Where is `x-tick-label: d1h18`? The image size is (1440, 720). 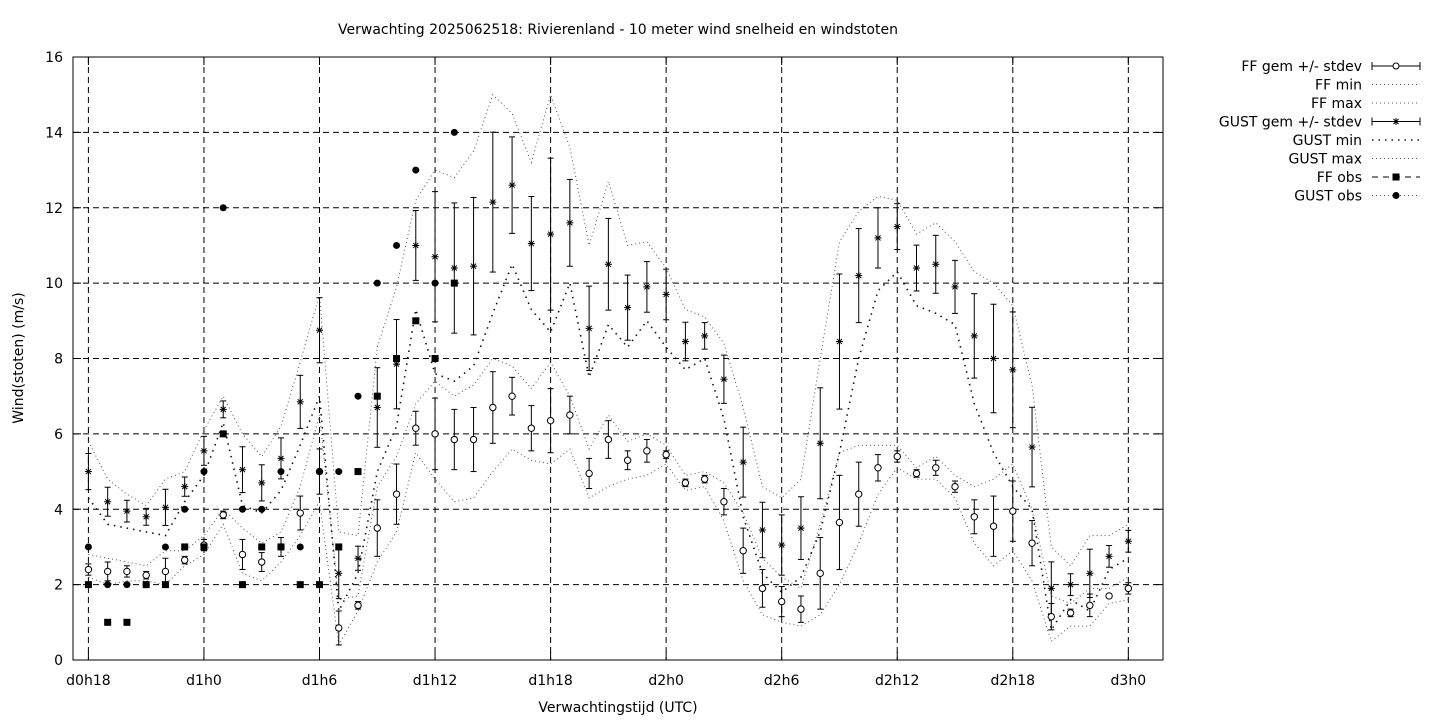 x-tick-label: d1h18 is located at coordinates (550, 681).